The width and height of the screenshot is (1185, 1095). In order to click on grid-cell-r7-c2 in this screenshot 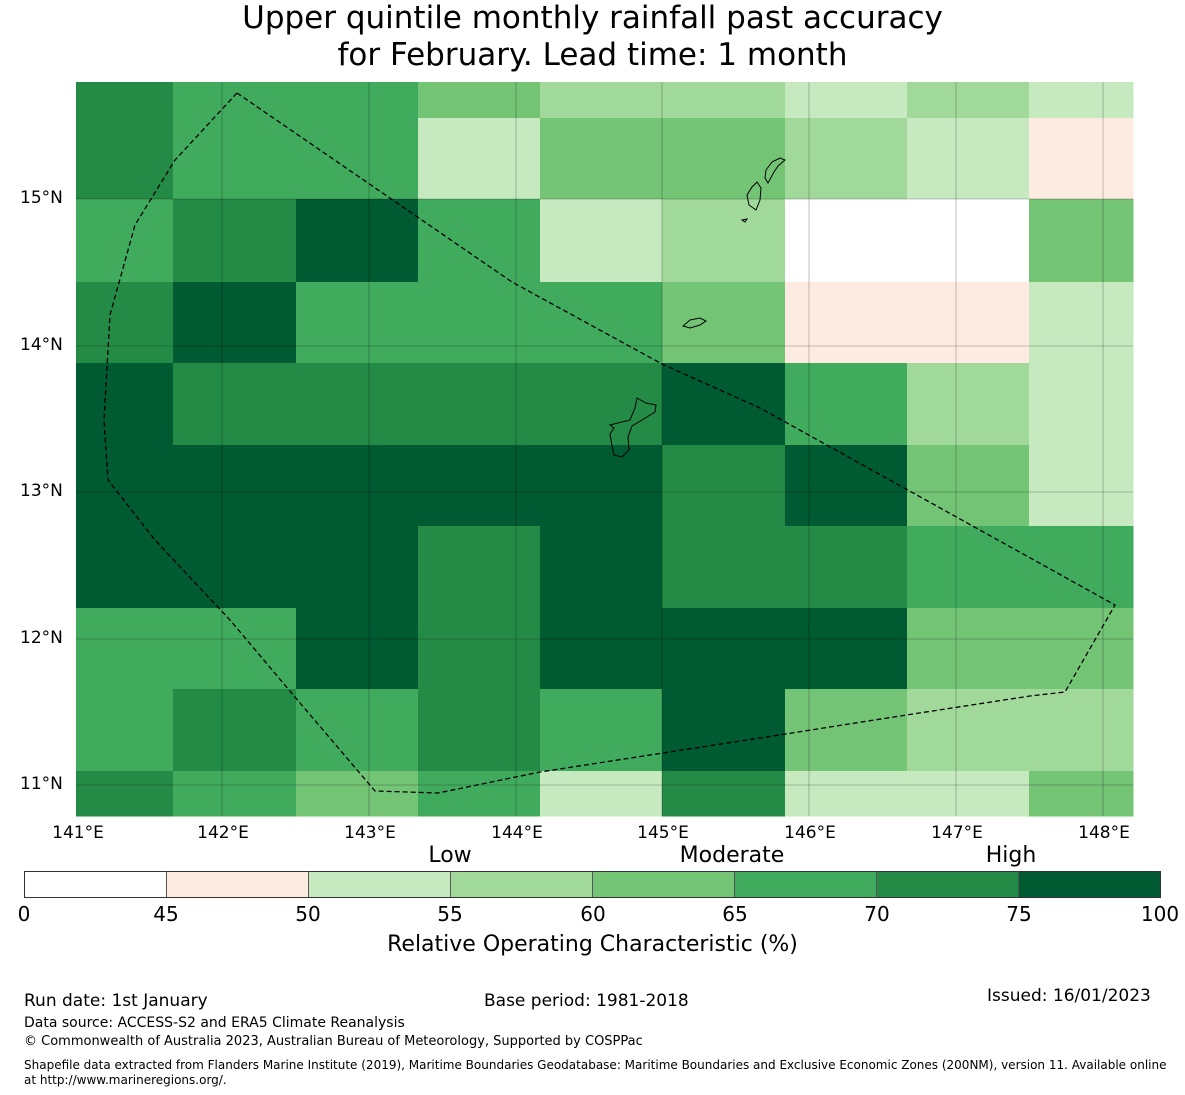, I will do `click(357, 649)`.